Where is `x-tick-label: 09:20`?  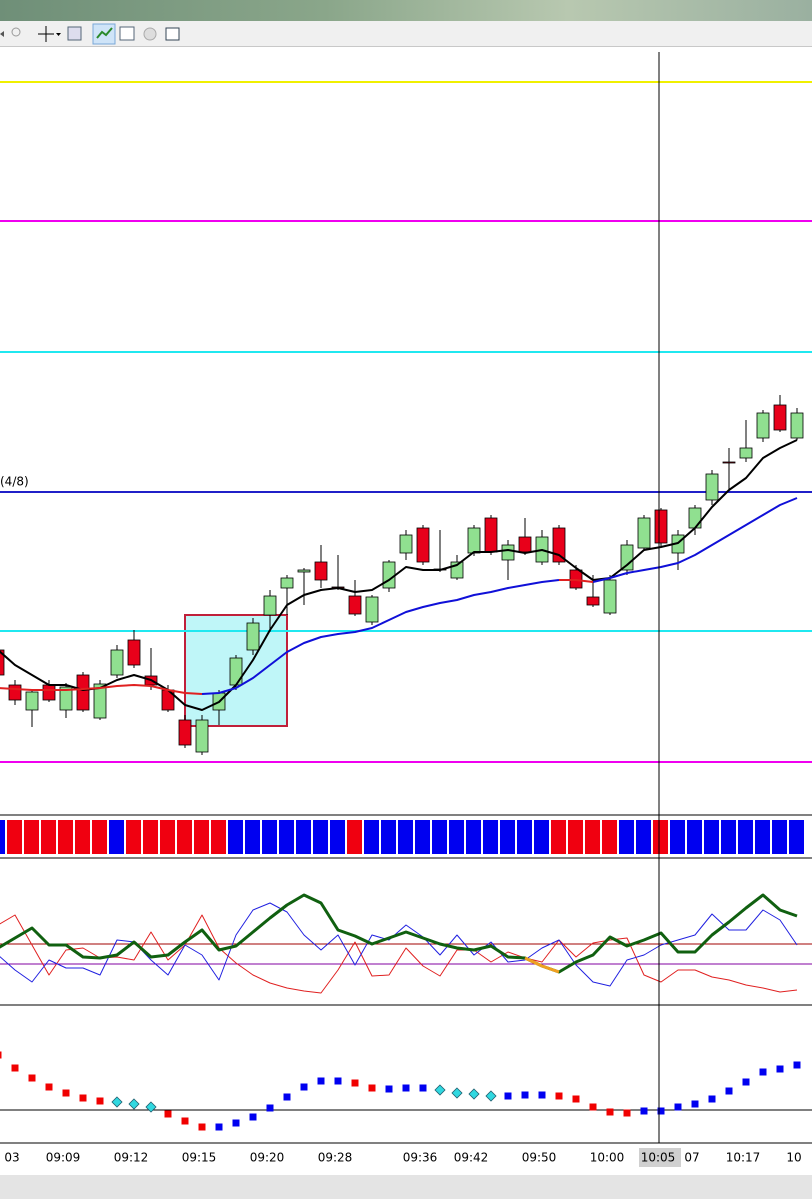 x-tick-label: 09:20 is located at coordinates (267, 1158).